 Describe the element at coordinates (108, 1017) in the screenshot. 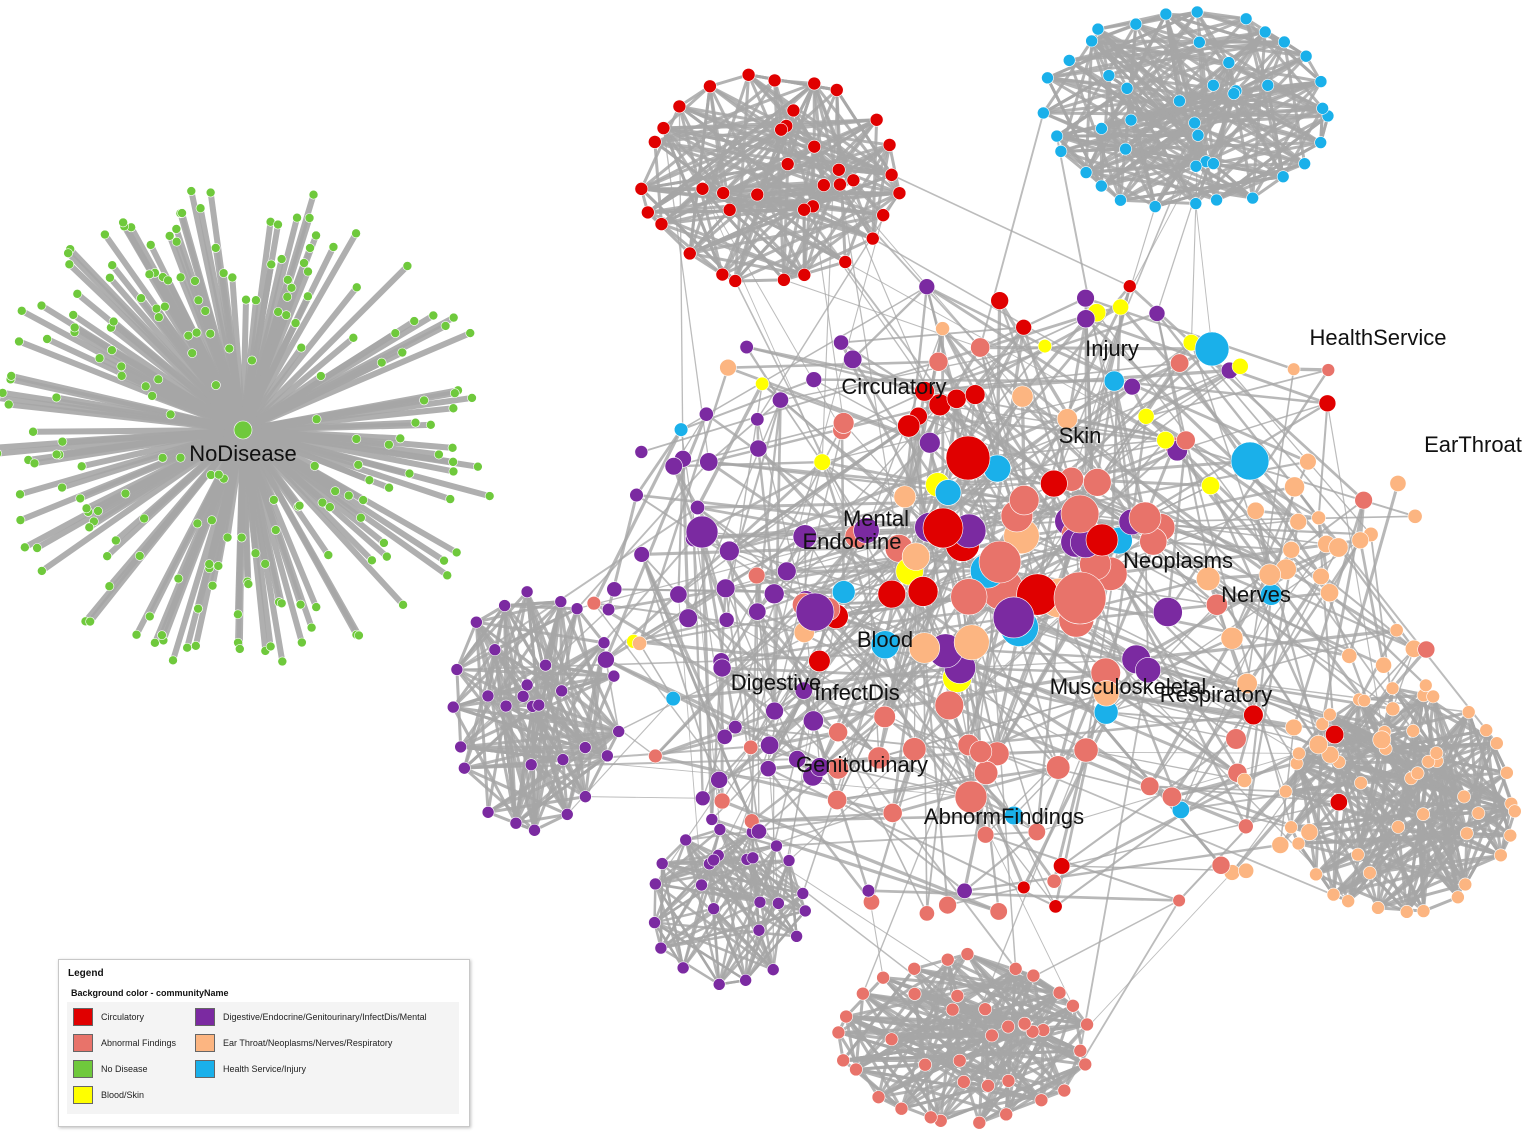

I see `legend-item-circulatory: Circulatory` at that location.